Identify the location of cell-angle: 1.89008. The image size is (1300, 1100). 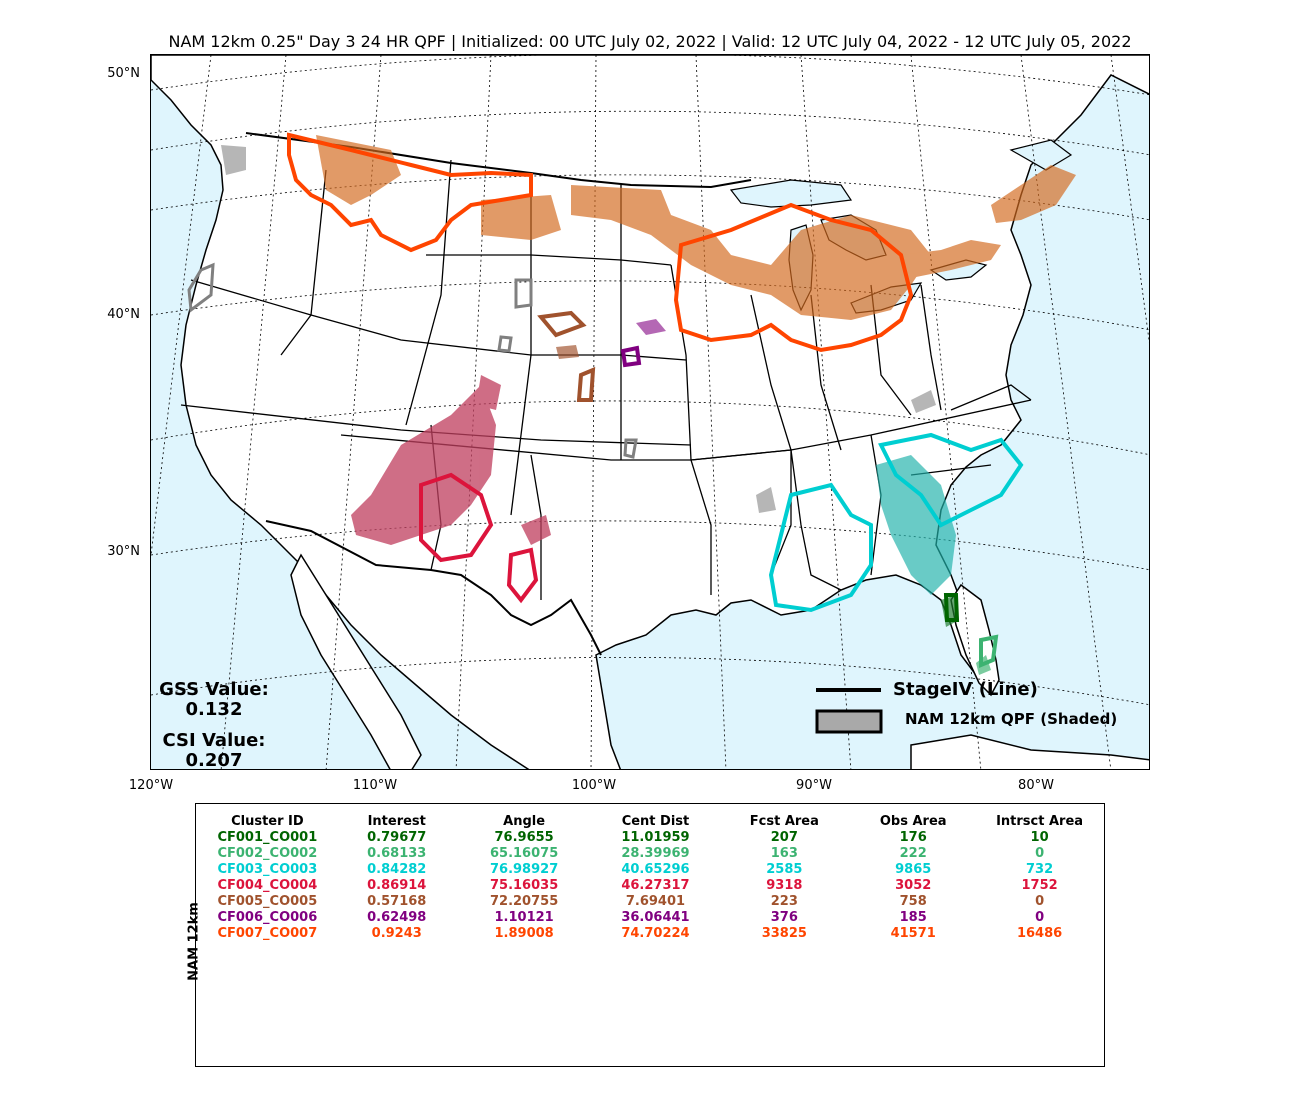
(524, 933).